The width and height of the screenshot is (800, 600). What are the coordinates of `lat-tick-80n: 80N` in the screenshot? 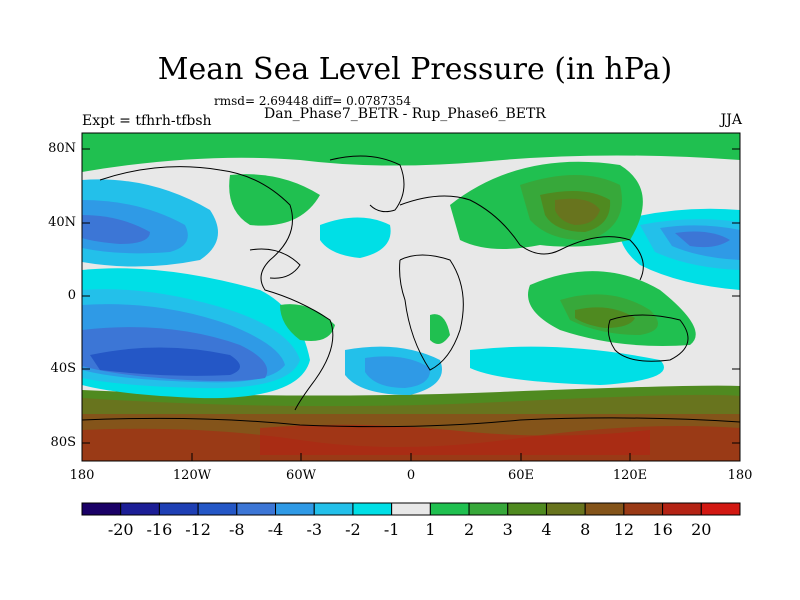 It's located at (62, 148).